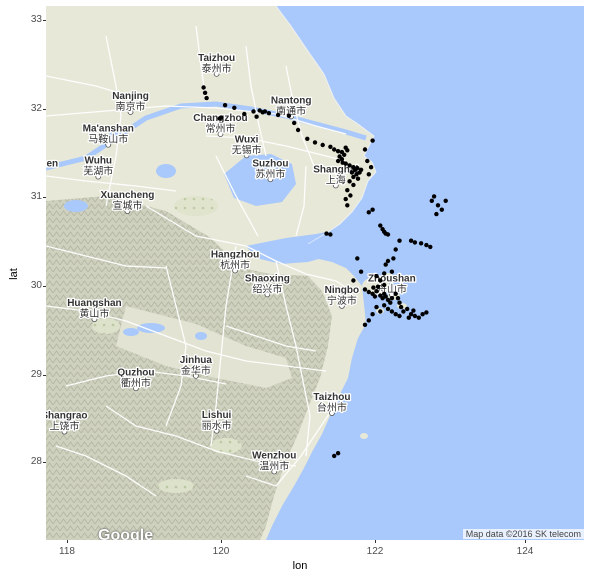  Describe the element at coordinates (523, 534) in the screenshot. I see `map-attribution: Map data ©2016 SK telecom` at that location.